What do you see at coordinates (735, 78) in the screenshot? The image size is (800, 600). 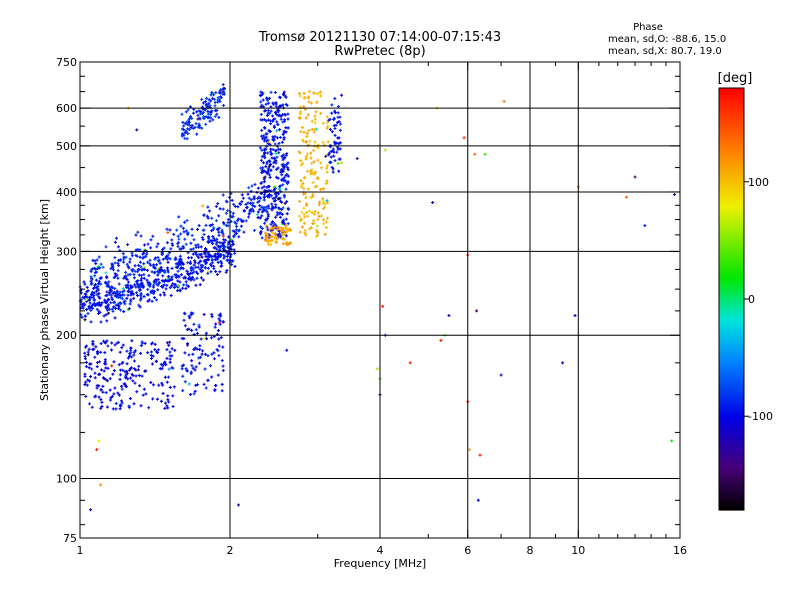 I see `colorbar-label: [deg]` at bounding box center [735, 78].